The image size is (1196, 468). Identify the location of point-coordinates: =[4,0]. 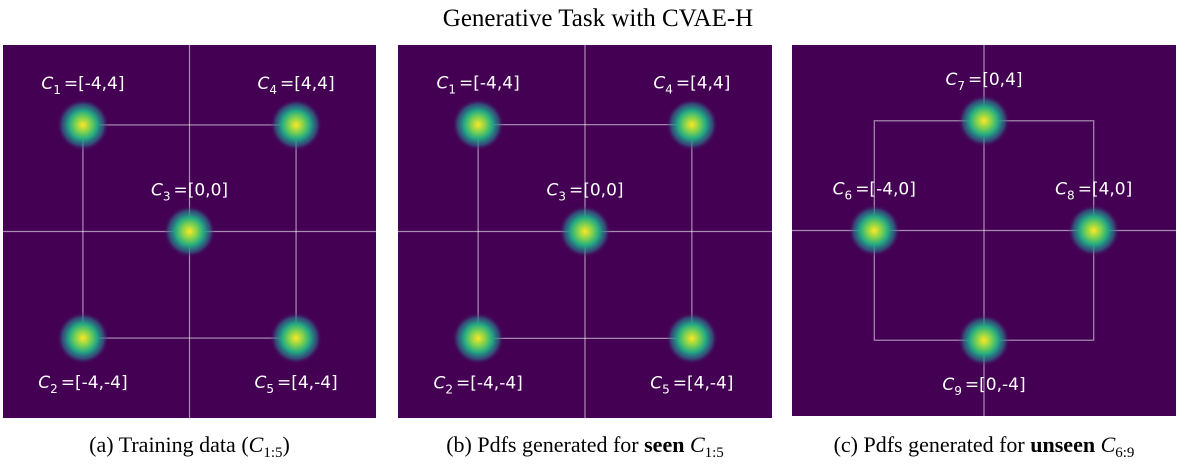
(1105, 190).